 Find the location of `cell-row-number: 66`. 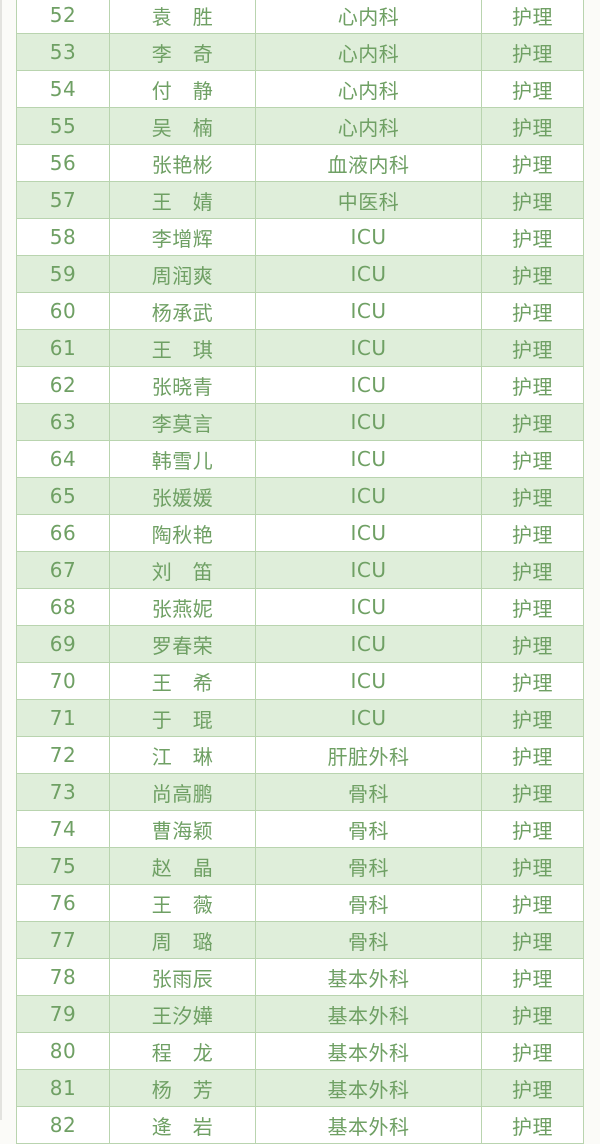

cell-row-number: 66 is located at coordinates (63, 533).